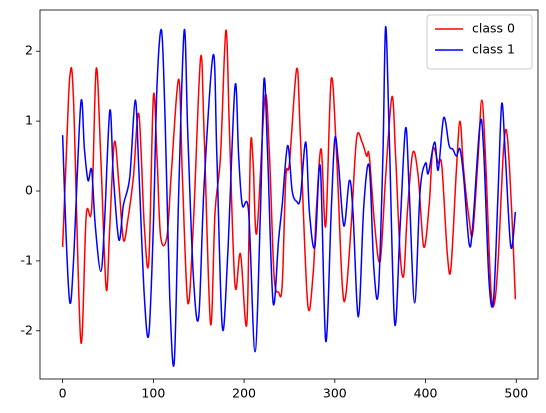 The height and width of the screenshot is (413, 546). I want to click on x-tick-label: 300, so click(335, 393).